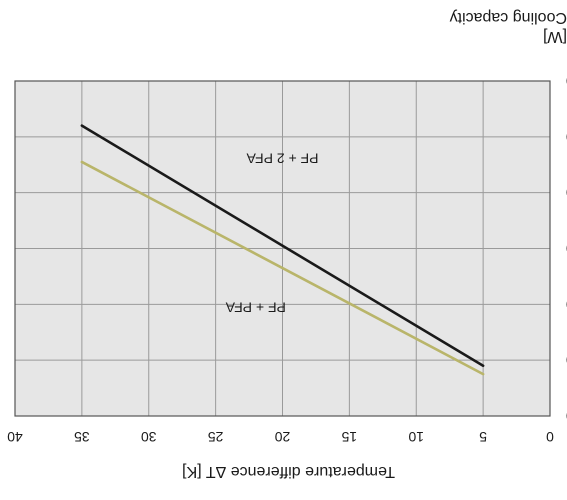  What do you see at coordinates (566, 416) in the screenshot?
I see `y-tick-label: 0` at bounding box center [566, 416].